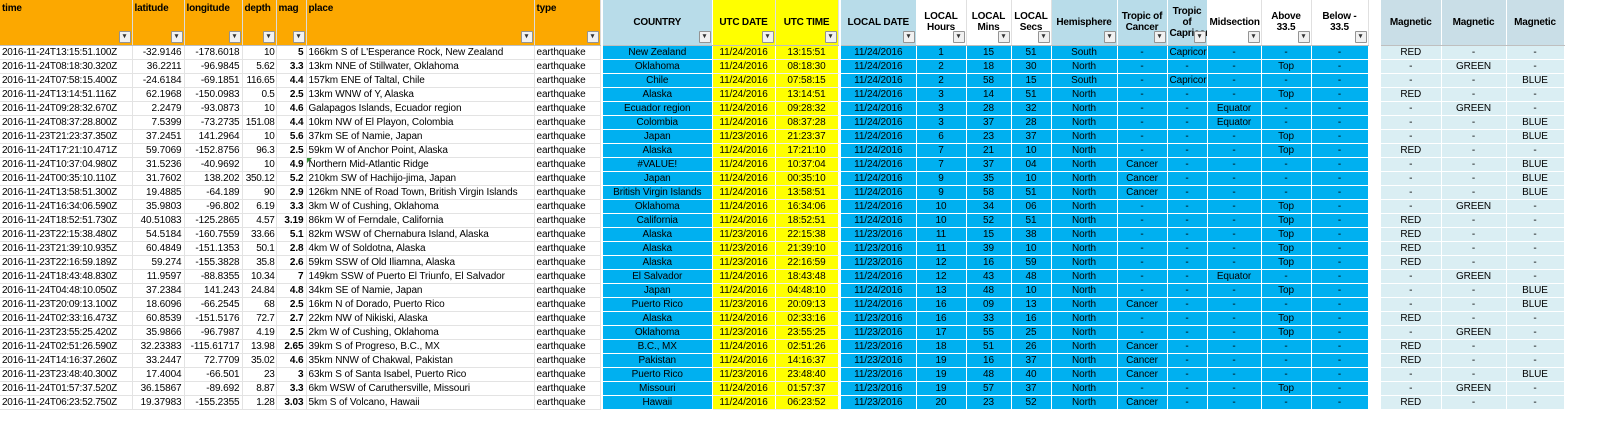 This screenshot has width=1600, height=421. I want to click on cell-place: Northern Mid-Atlantic Ridge, so click(420, 164).